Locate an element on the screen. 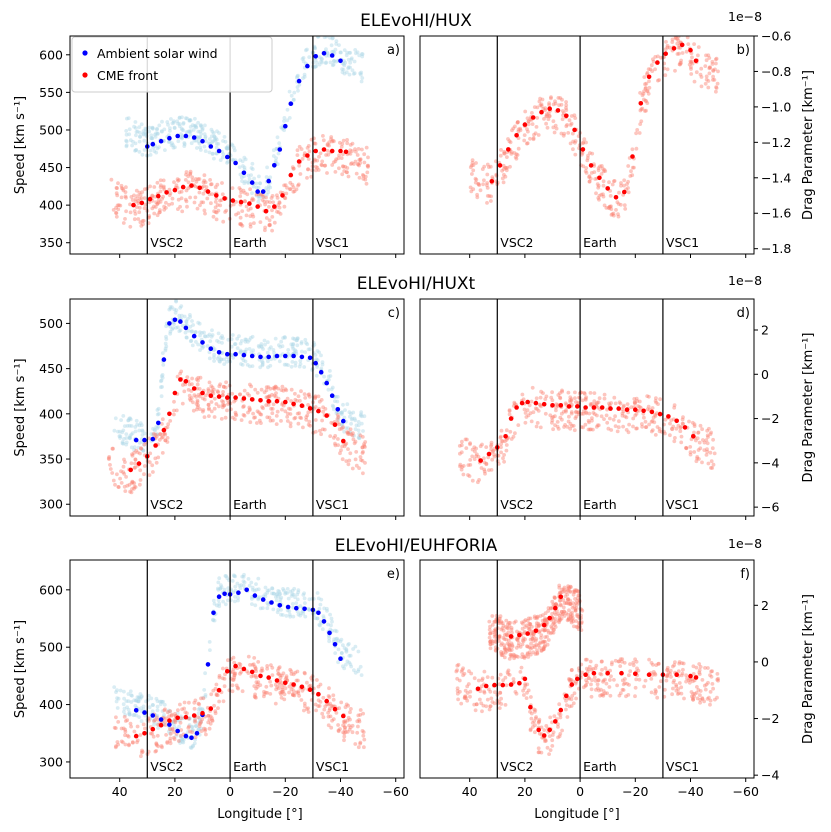 This screenshot has width=831, height=832. legend-marker-cme is located at coordinates (85, 75).